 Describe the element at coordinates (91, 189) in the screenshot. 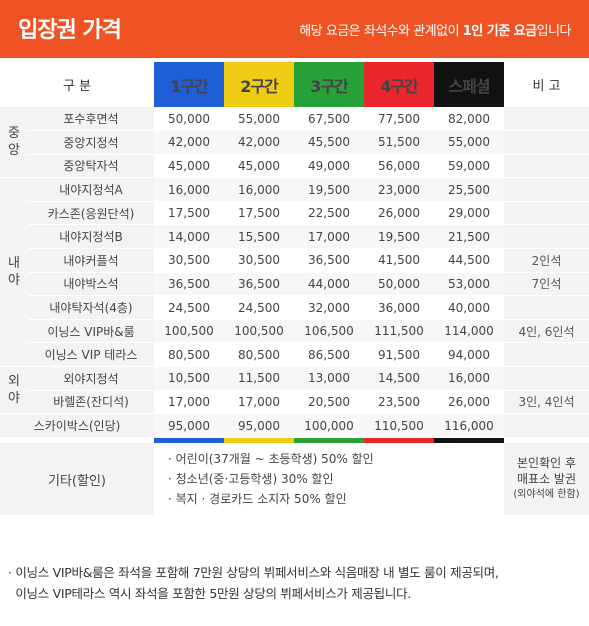

I see `seat-name: 내야지정석A` at that location.